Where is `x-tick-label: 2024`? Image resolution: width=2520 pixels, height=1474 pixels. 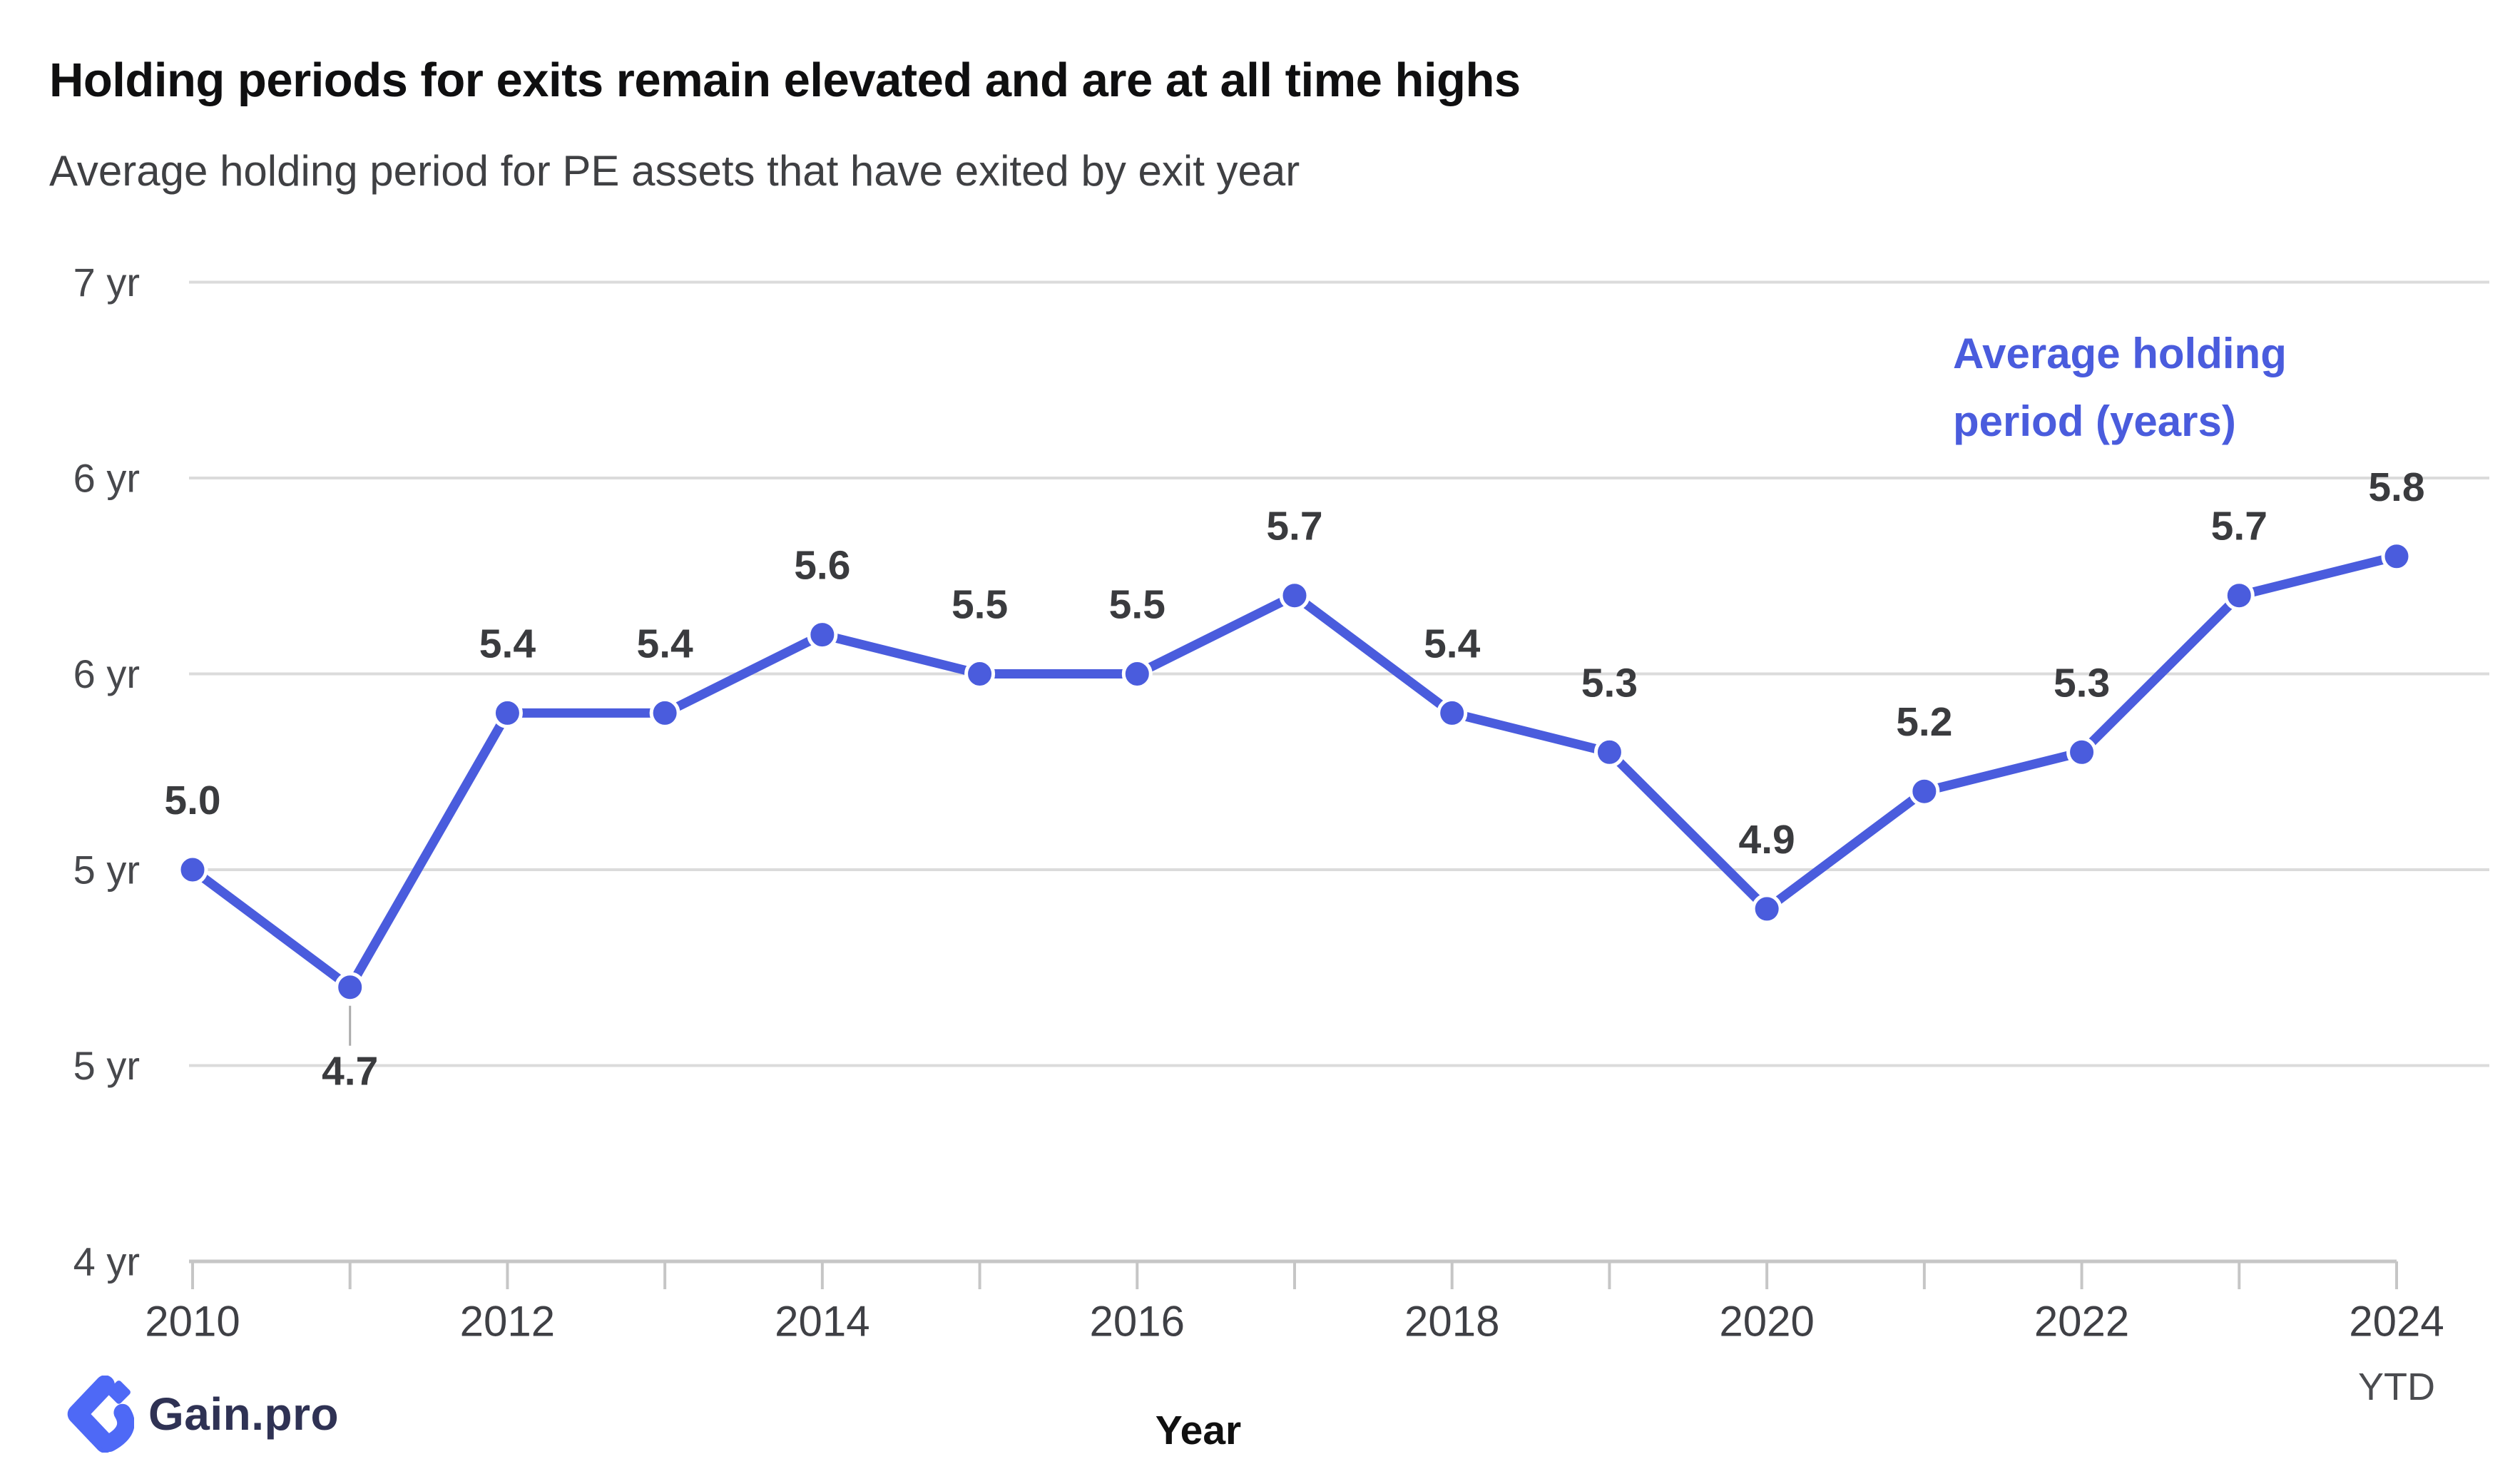
x-tick-label: 2024 is located at coordinates (2396, 1322).